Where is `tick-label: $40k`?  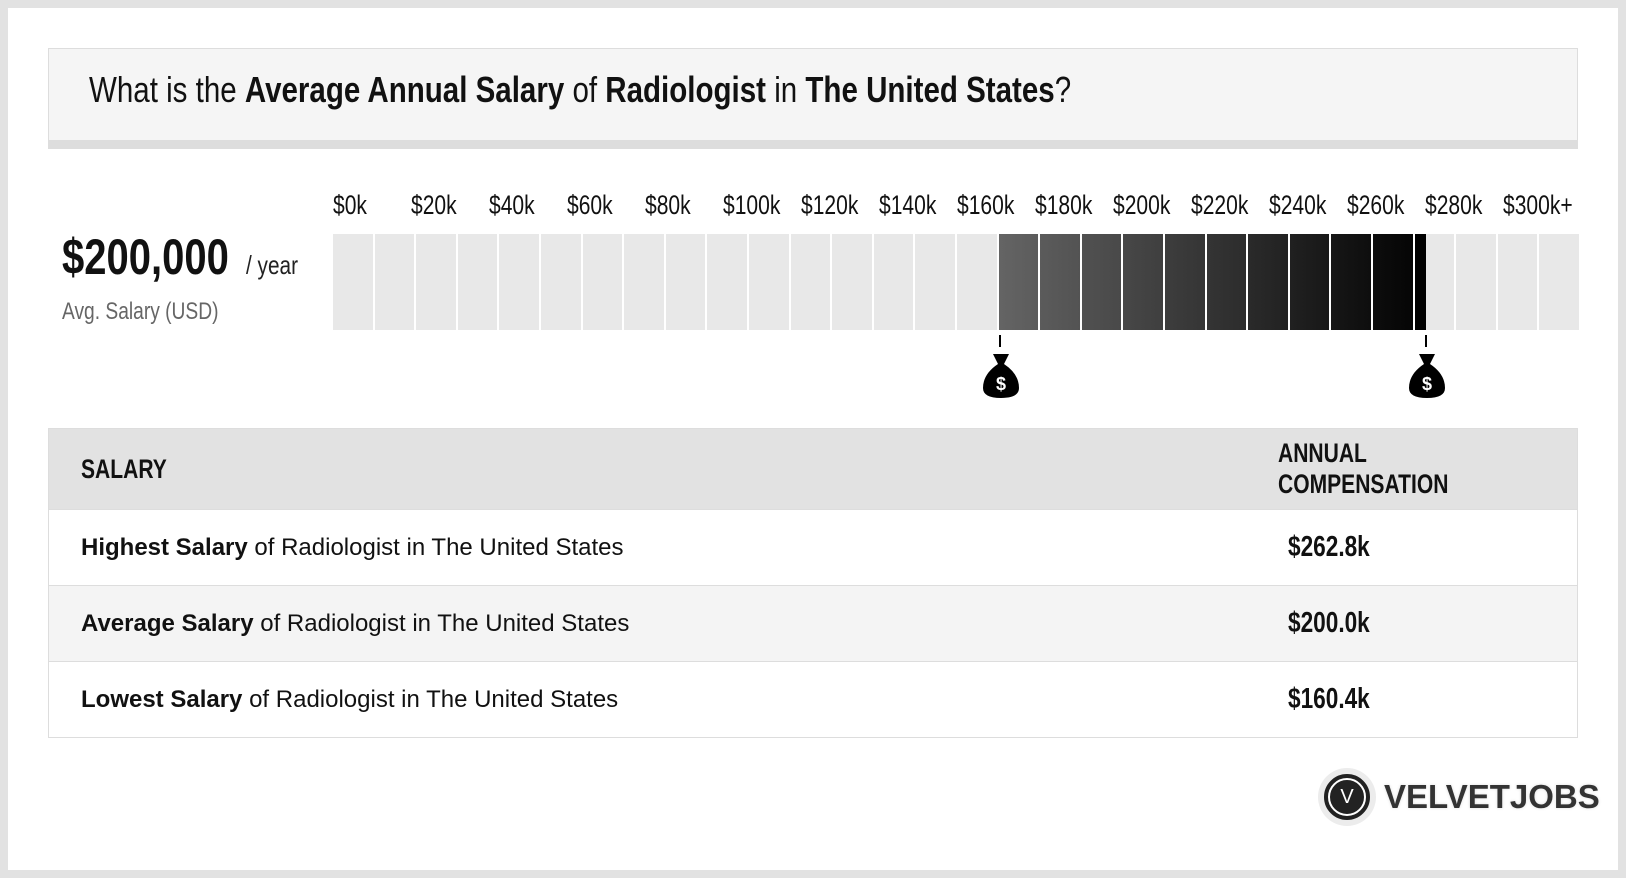
tick-label: $40k is located at coordinates (512, 205).